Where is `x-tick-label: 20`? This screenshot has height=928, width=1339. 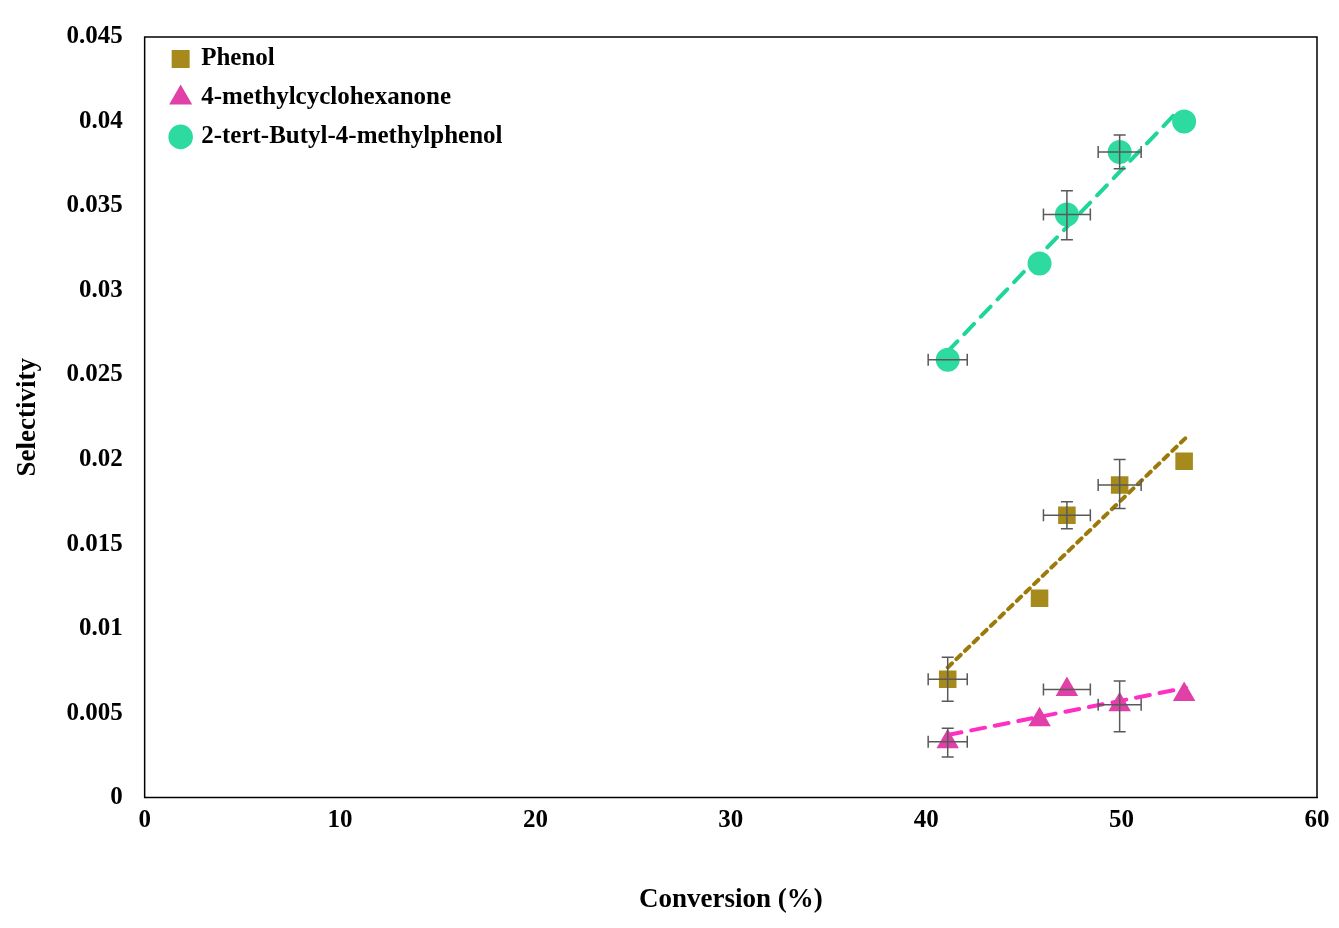
x-tick-label: 20 is located at coordinates (535, 819).